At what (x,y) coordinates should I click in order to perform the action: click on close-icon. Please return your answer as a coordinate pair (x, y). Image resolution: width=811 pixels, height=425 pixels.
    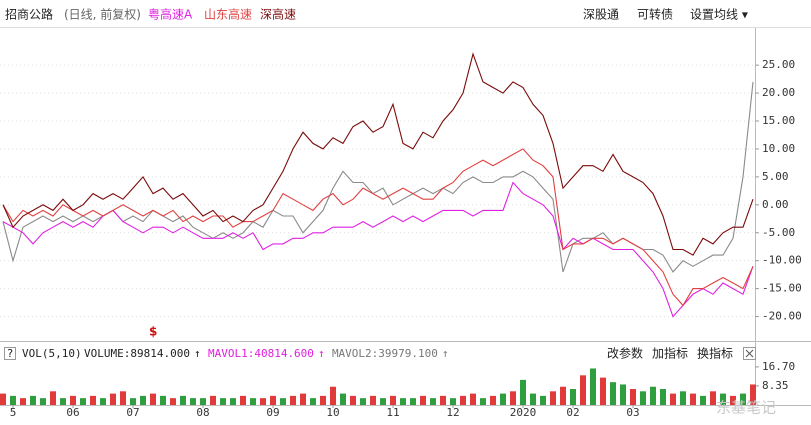
    Looking at the image, I should click on (749, 353).